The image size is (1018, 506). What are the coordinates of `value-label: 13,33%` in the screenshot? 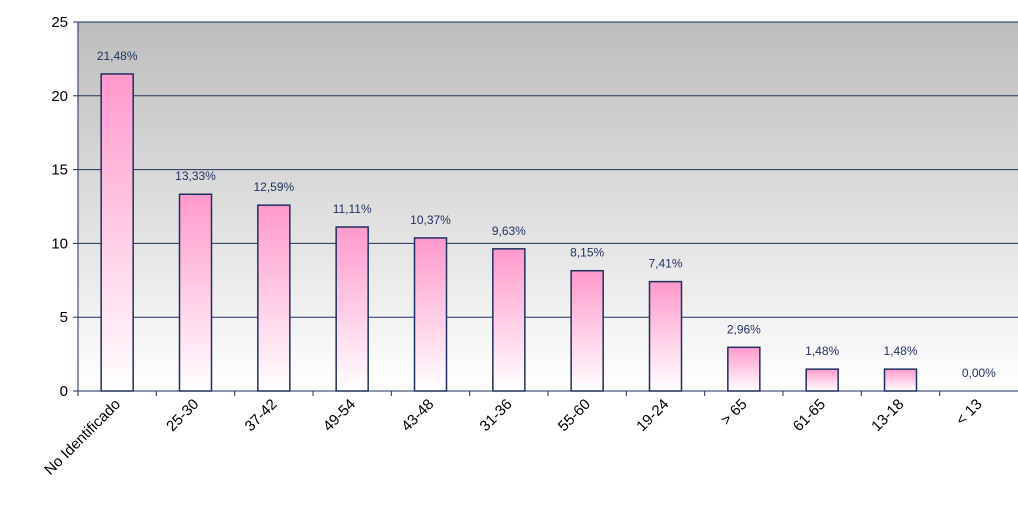 It's located at (195, 176).